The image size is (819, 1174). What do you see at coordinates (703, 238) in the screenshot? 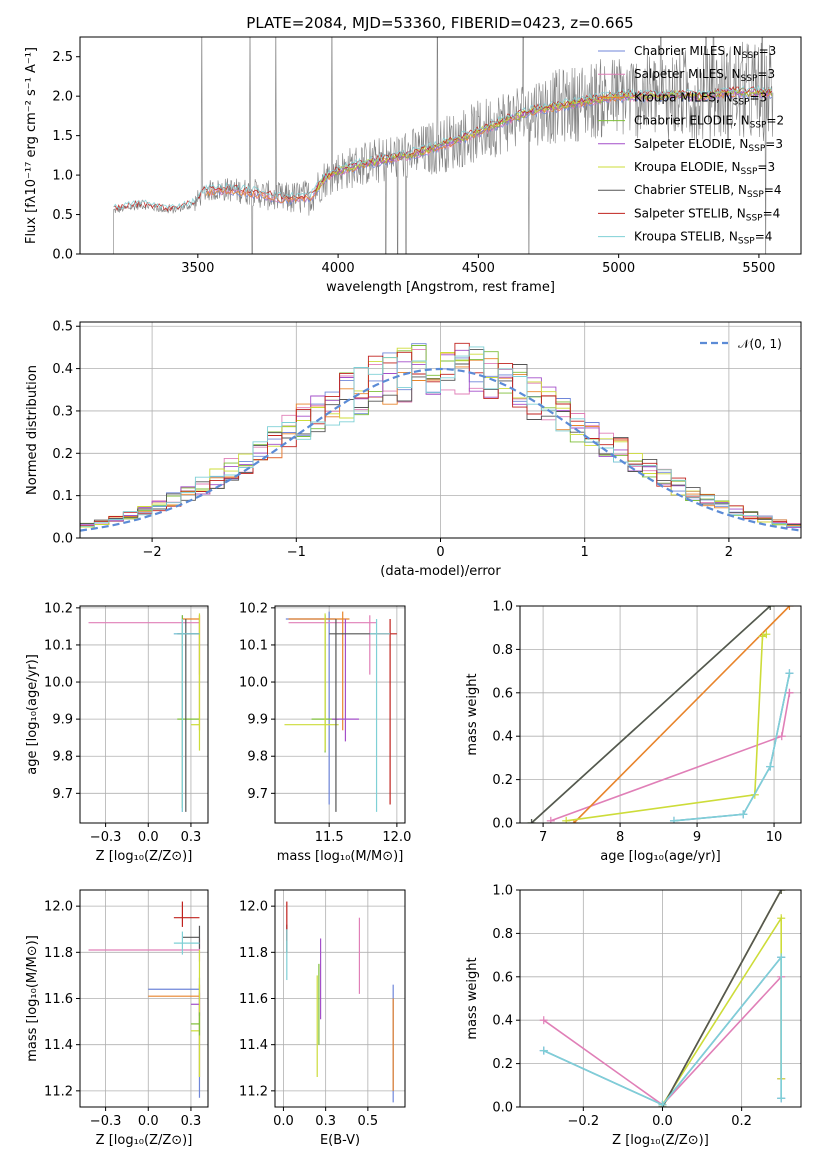
I see `legend-entry: Kroupa STELIB, NSSP=4` at bounding box center [703, 238].